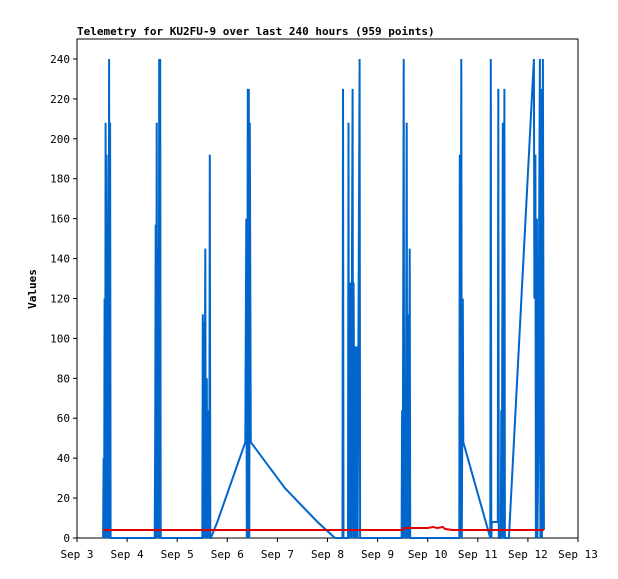 The width and height of the screenshot is (618, 579). I want to click on y-tick-label: 100, so click(60, 338).